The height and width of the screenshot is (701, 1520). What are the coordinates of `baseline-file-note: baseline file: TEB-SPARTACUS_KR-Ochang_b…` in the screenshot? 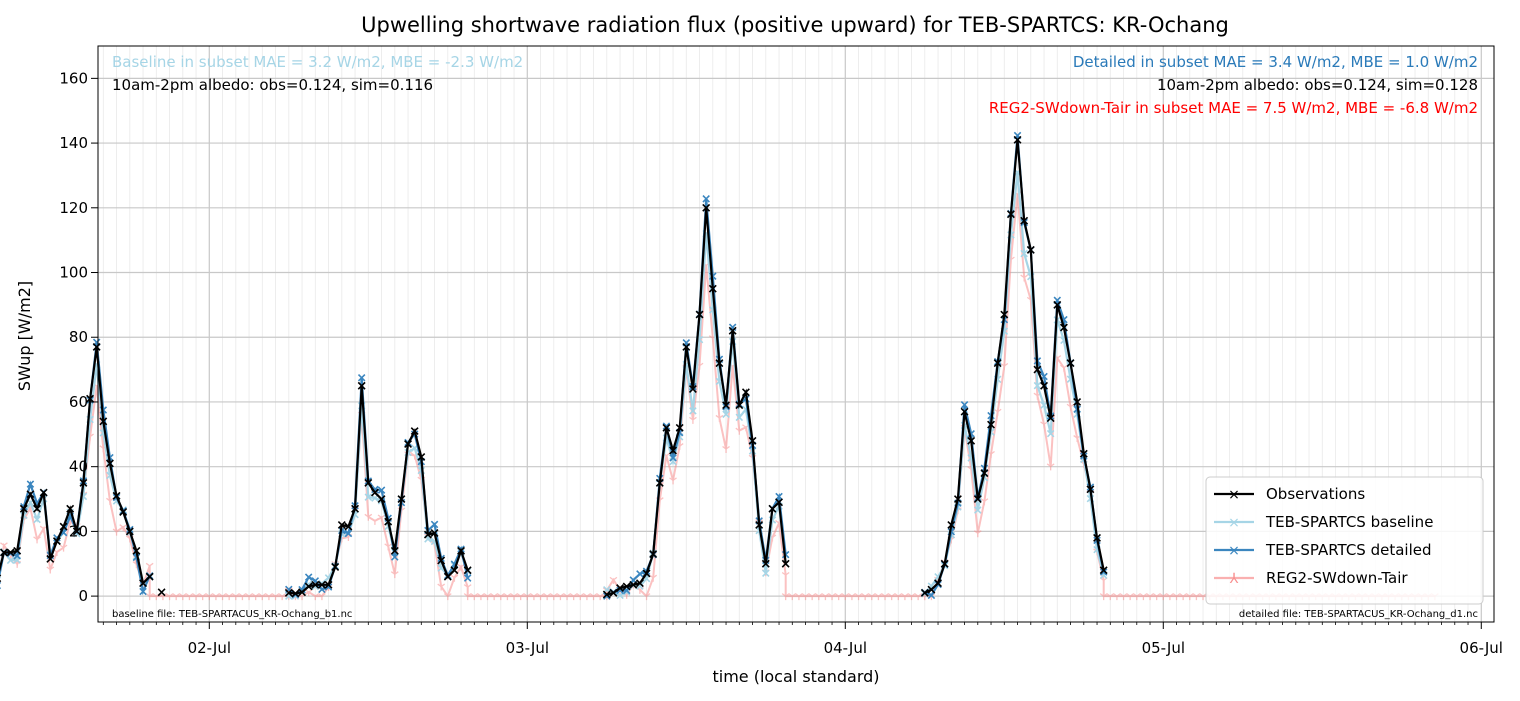 It's located at (232, 614).